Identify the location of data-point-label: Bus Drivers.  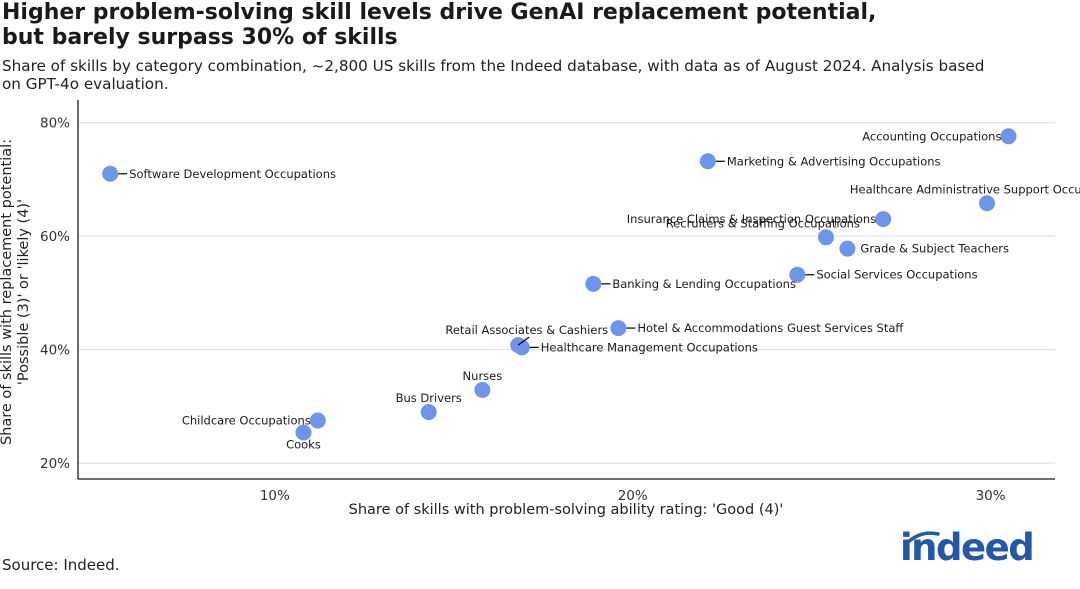
(429, 398).